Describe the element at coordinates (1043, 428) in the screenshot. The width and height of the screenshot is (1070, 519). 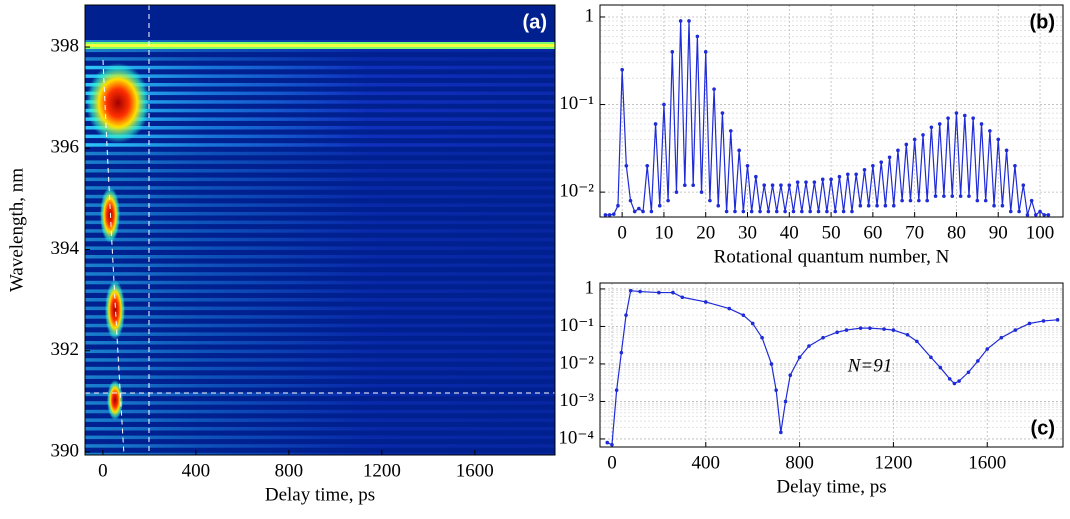
I see `panel-label: (c)` at that location.